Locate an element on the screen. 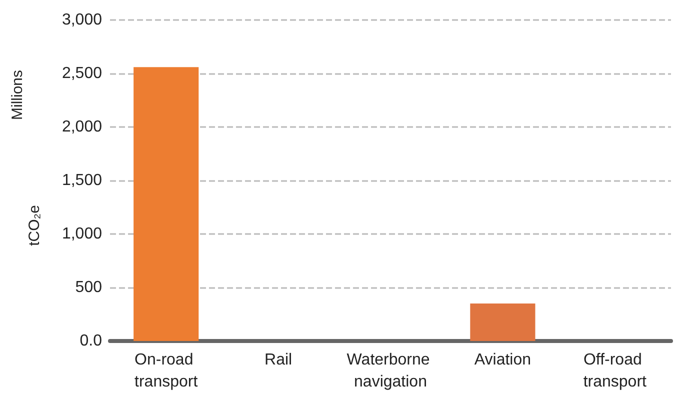 Image resolution: width=679 pixels, height=401 pixels. y-tick-label: 0.0 is located at coordinates (91, 341).